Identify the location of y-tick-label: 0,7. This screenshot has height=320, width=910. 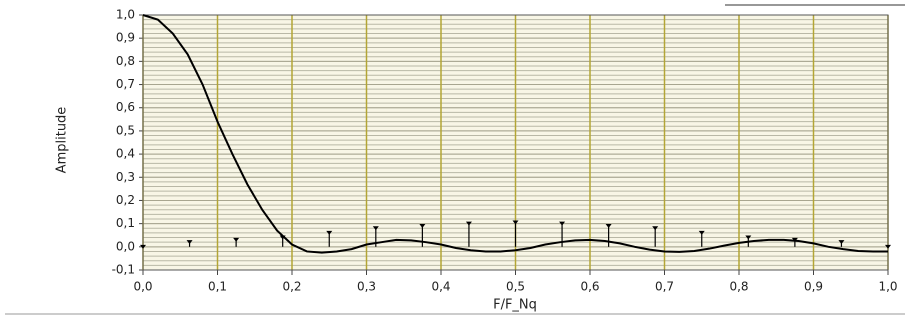
(125, 84).